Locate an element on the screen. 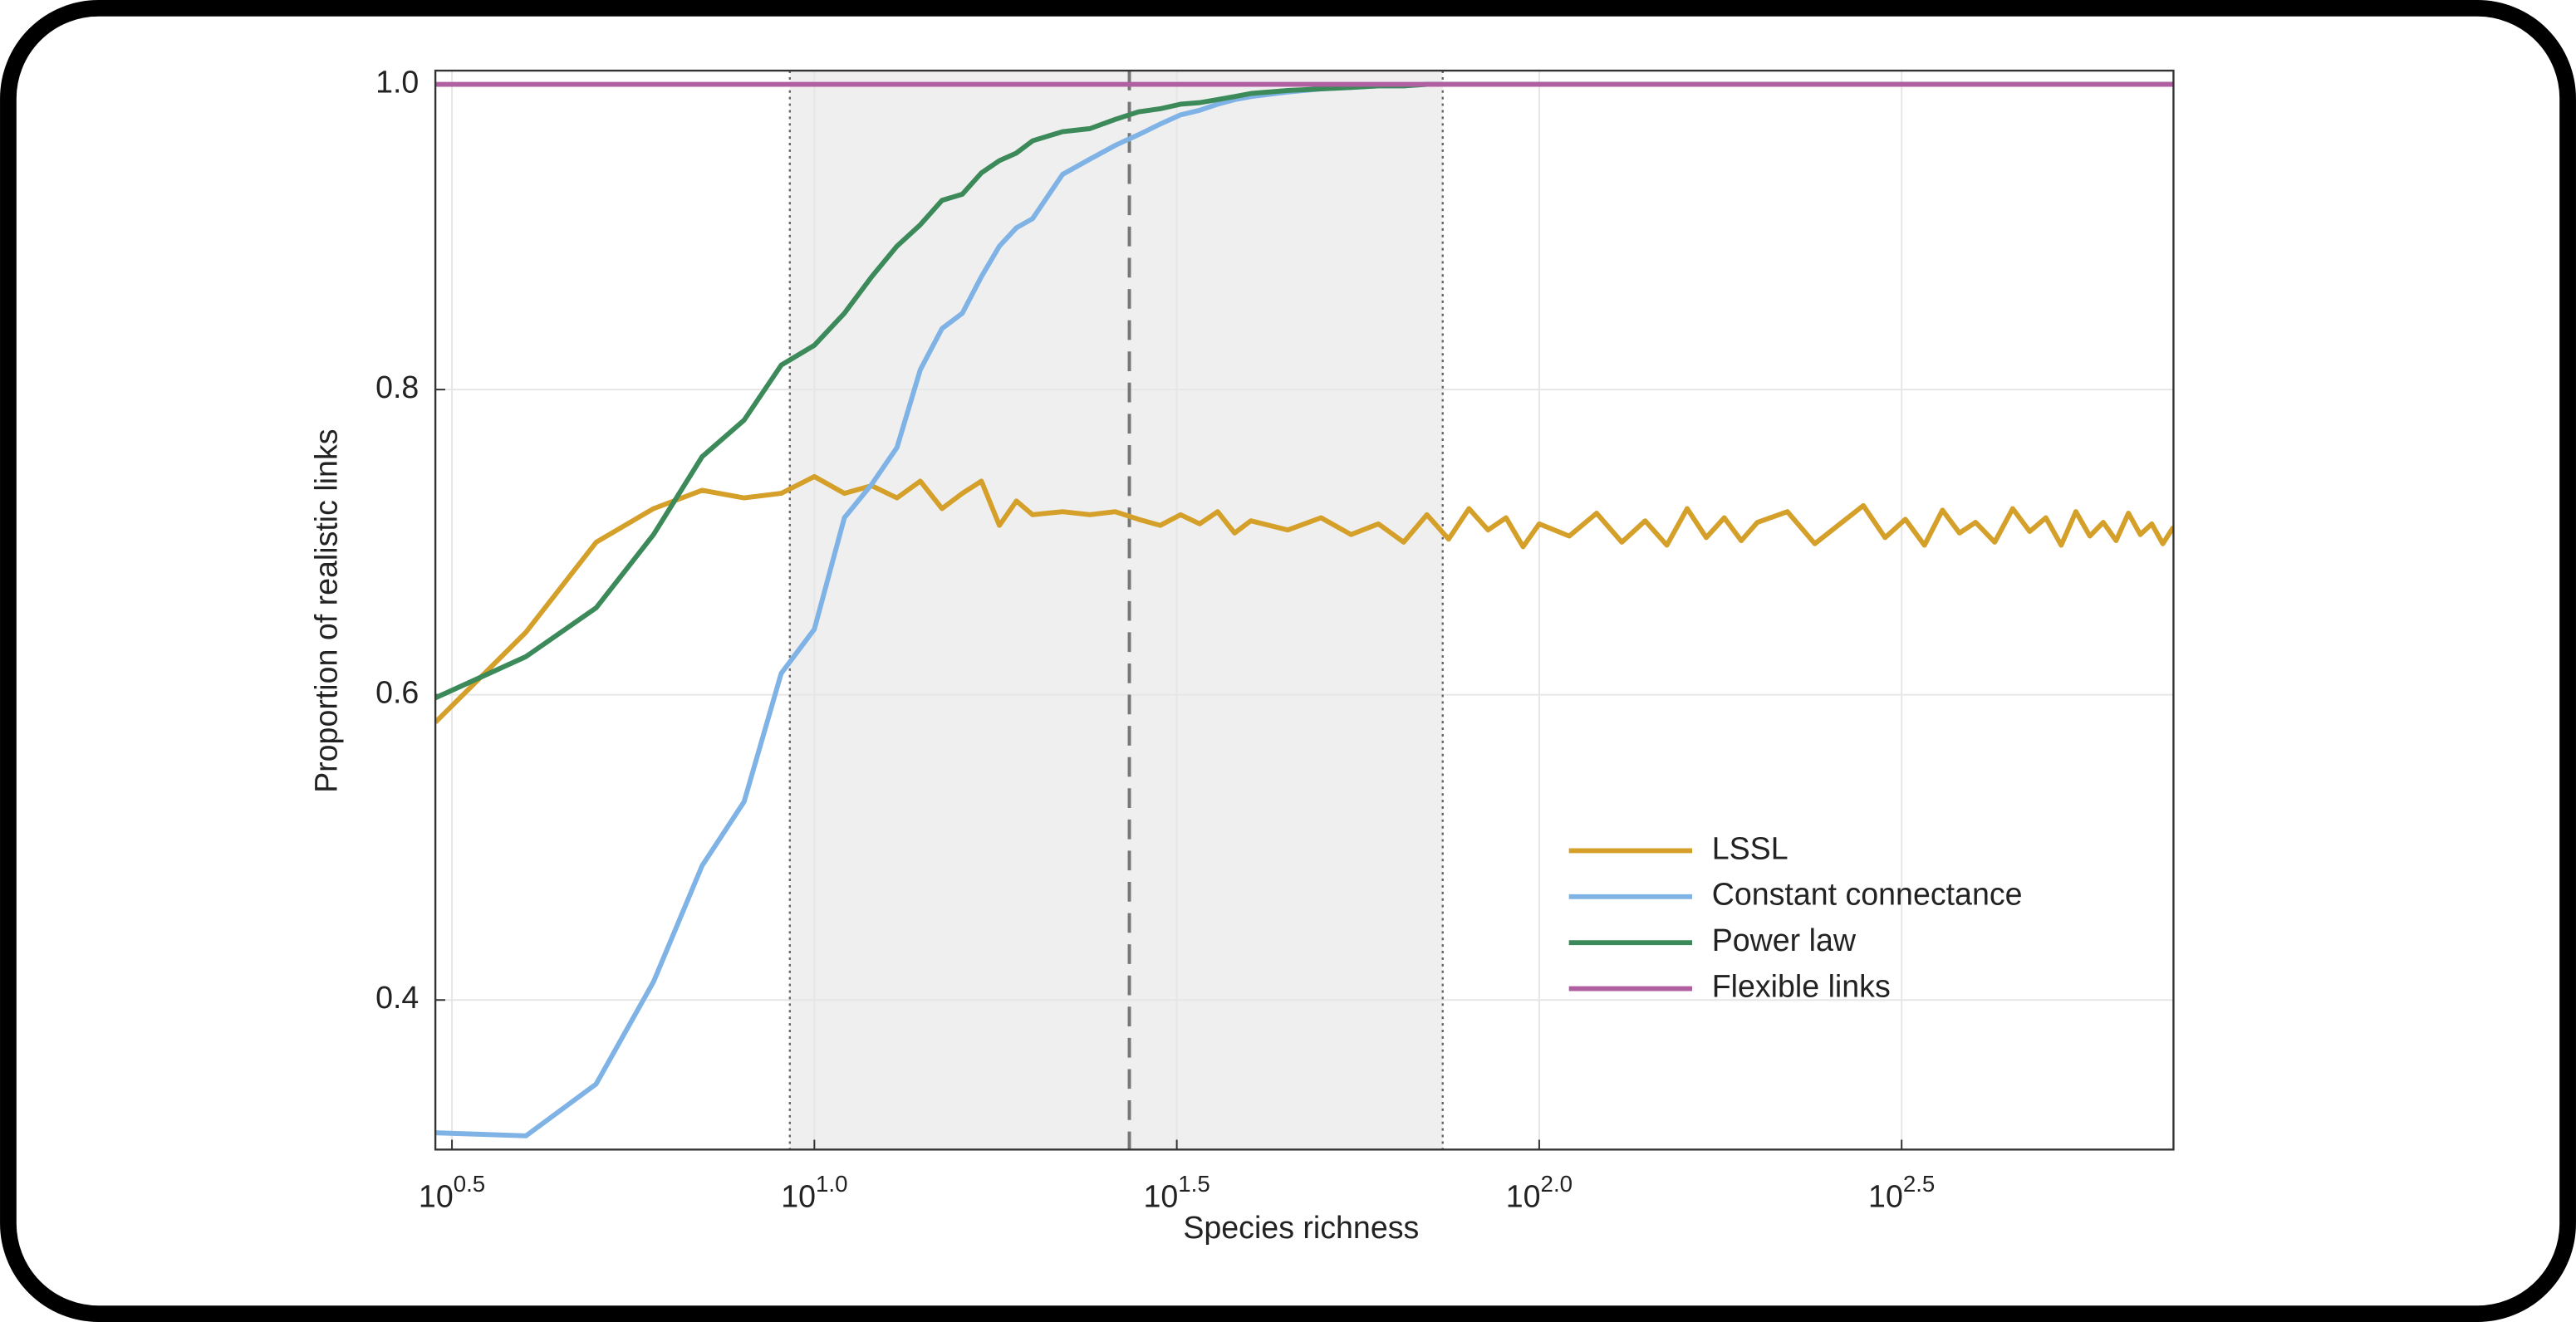 The width and height of the screenshot is (2576, 1322). x-axis-label: Species richness is located at coordinates (1301, 1227).